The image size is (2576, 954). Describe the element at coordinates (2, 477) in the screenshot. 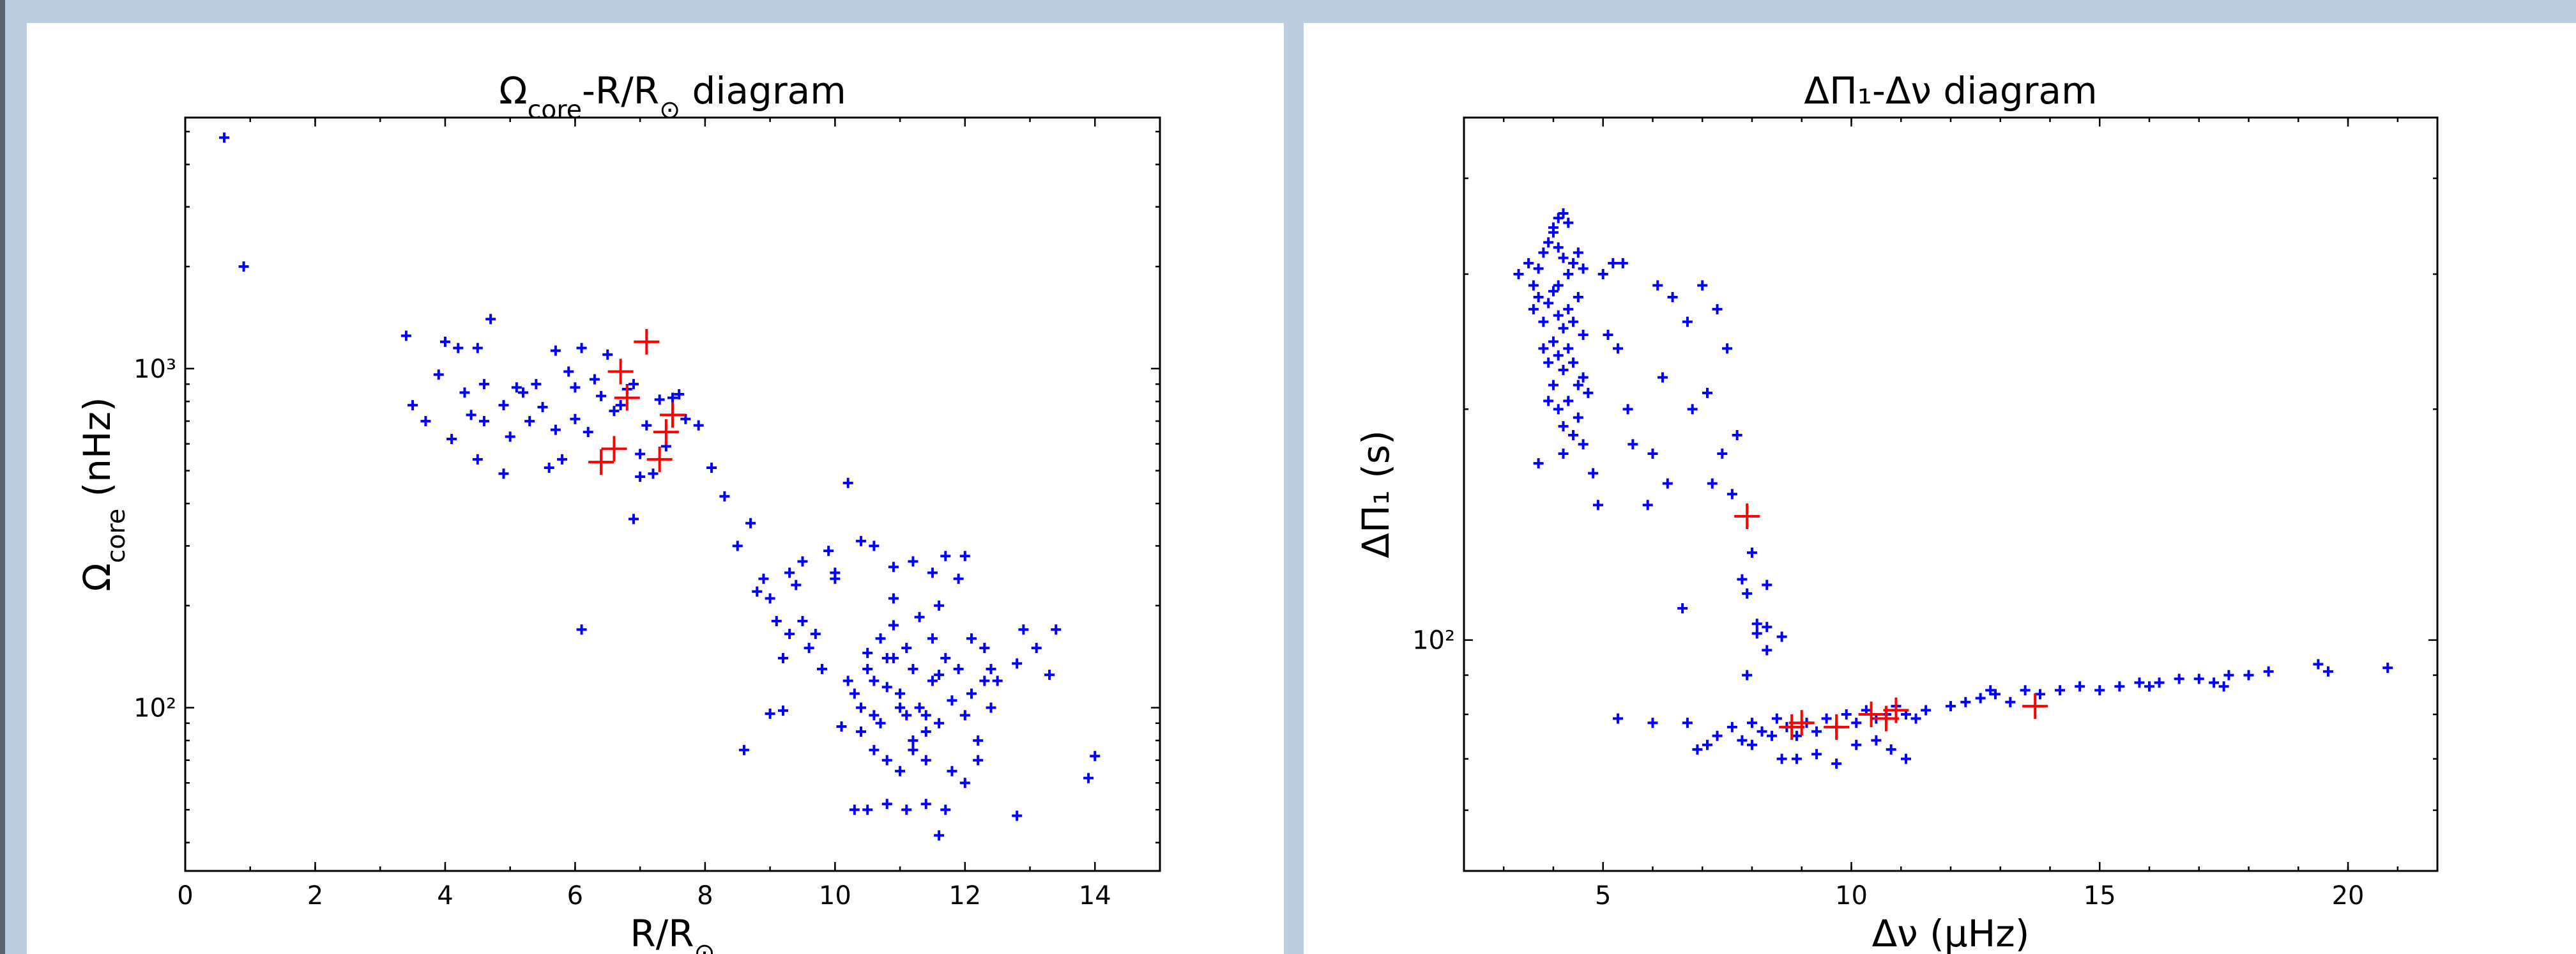

I see `window-left-edge` at that location.